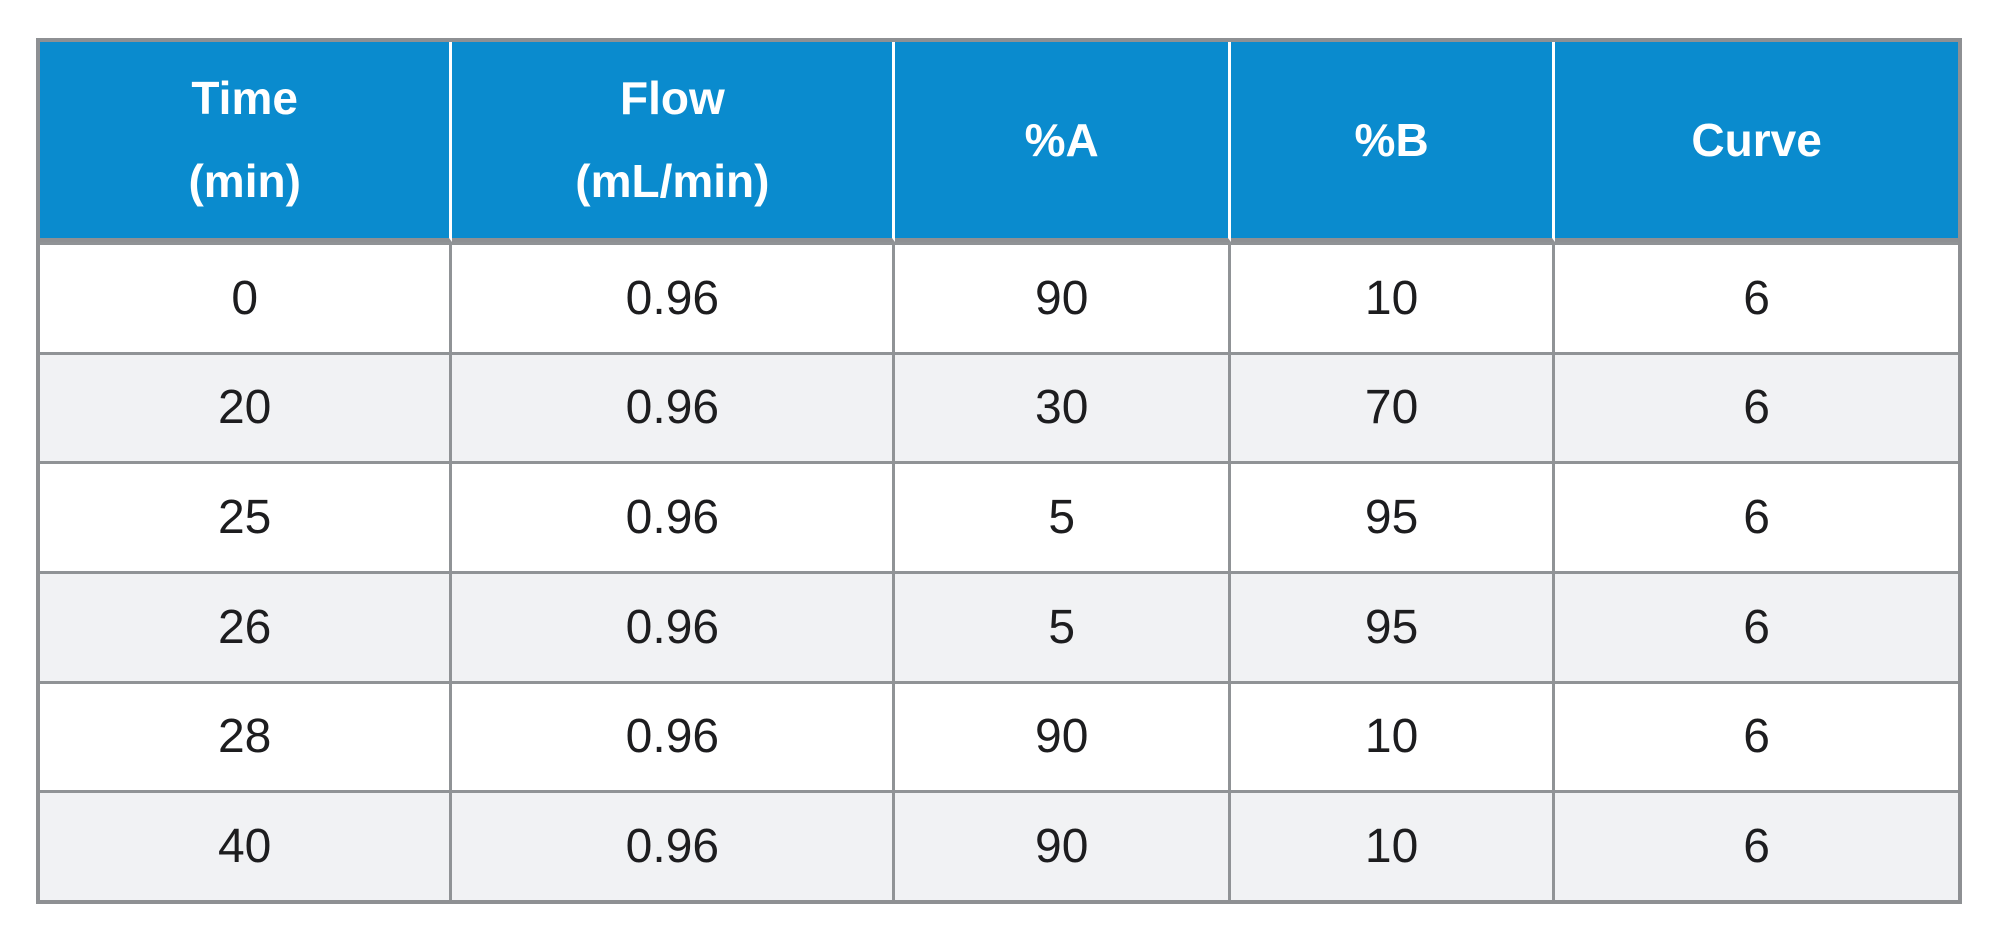 The image size is (2000, 946). I want to click on cell-time: 0, so click(246, 297).